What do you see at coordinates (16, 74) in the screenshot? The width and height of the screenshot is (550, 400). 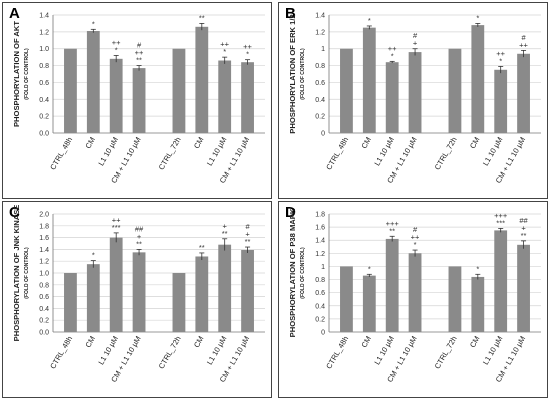 I see `y-axis-label: PHOSPHORYLATION OF AKT` at bounding box center [16, 74].